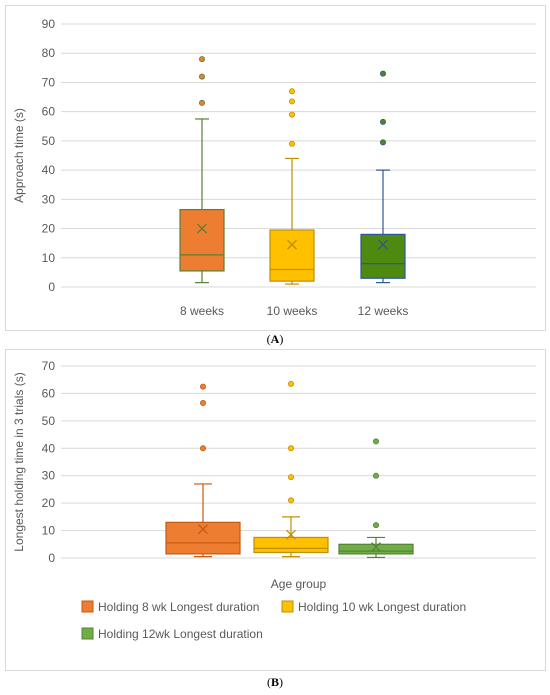  Describe the element at coordinates (299, 584) in the screenshot. I see `x-axis-label: Age group` at that location.